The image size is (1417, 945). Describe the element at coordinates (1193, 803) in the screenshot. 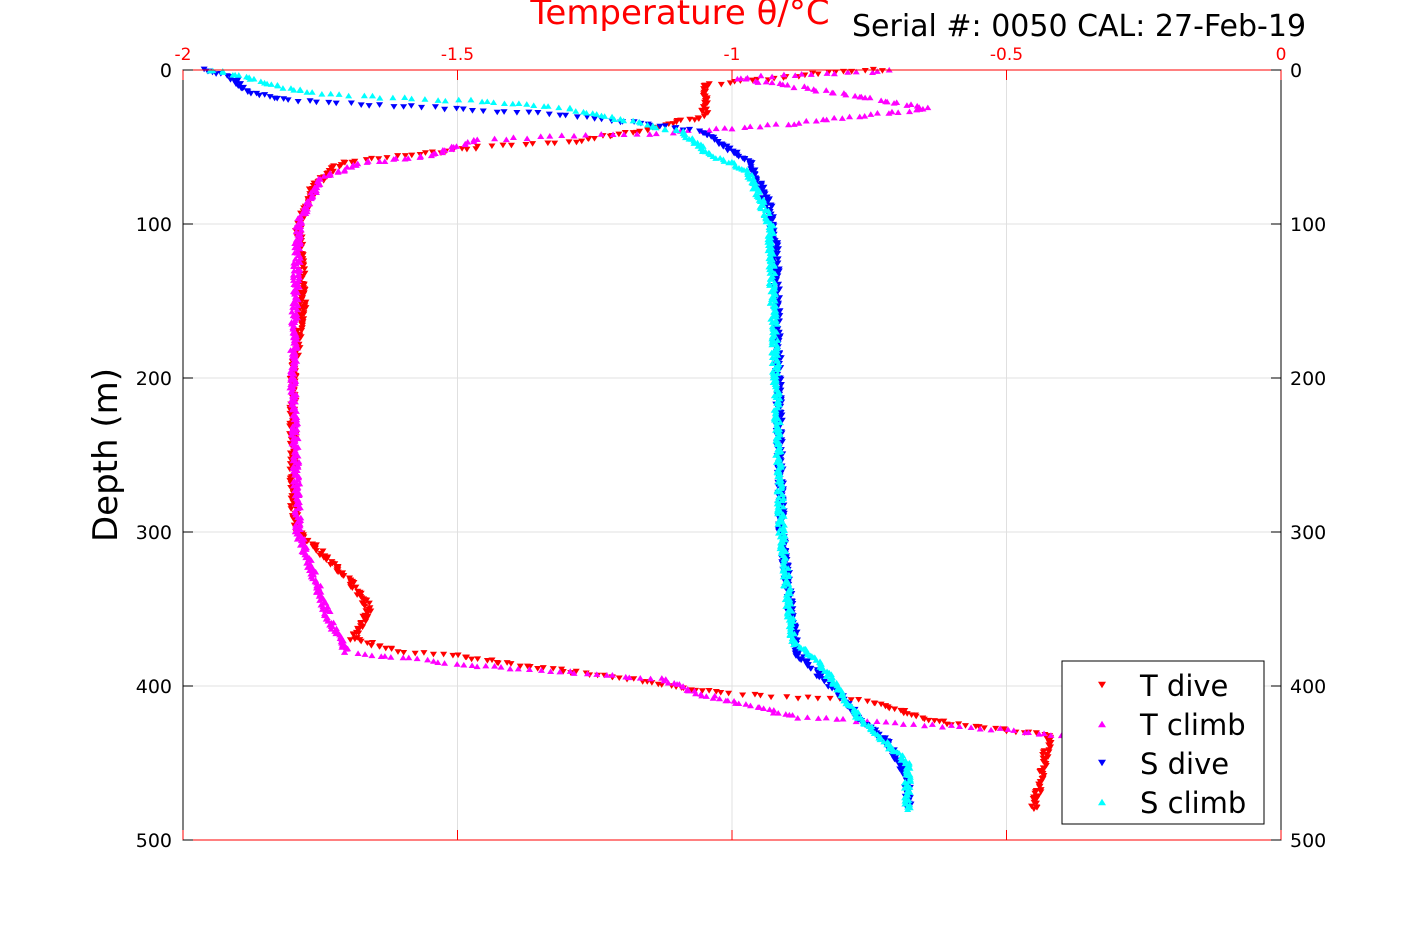

I see `legend-label: S climb` at that location.